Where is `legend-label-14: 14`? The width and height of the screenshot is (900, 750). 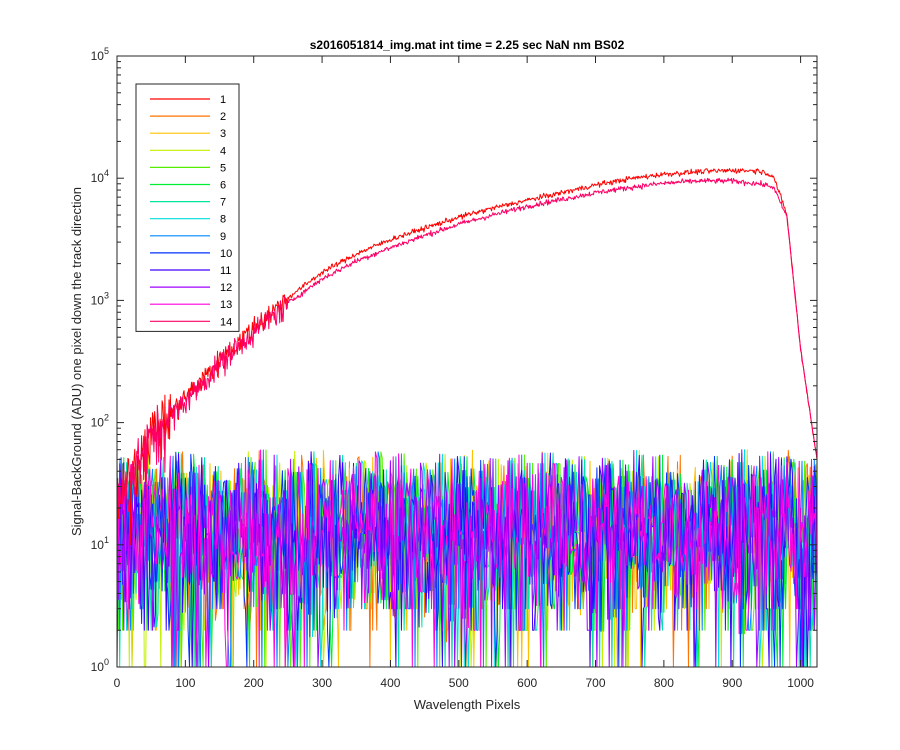 legend-label-14: 14 is located at coordinates (226, 322).